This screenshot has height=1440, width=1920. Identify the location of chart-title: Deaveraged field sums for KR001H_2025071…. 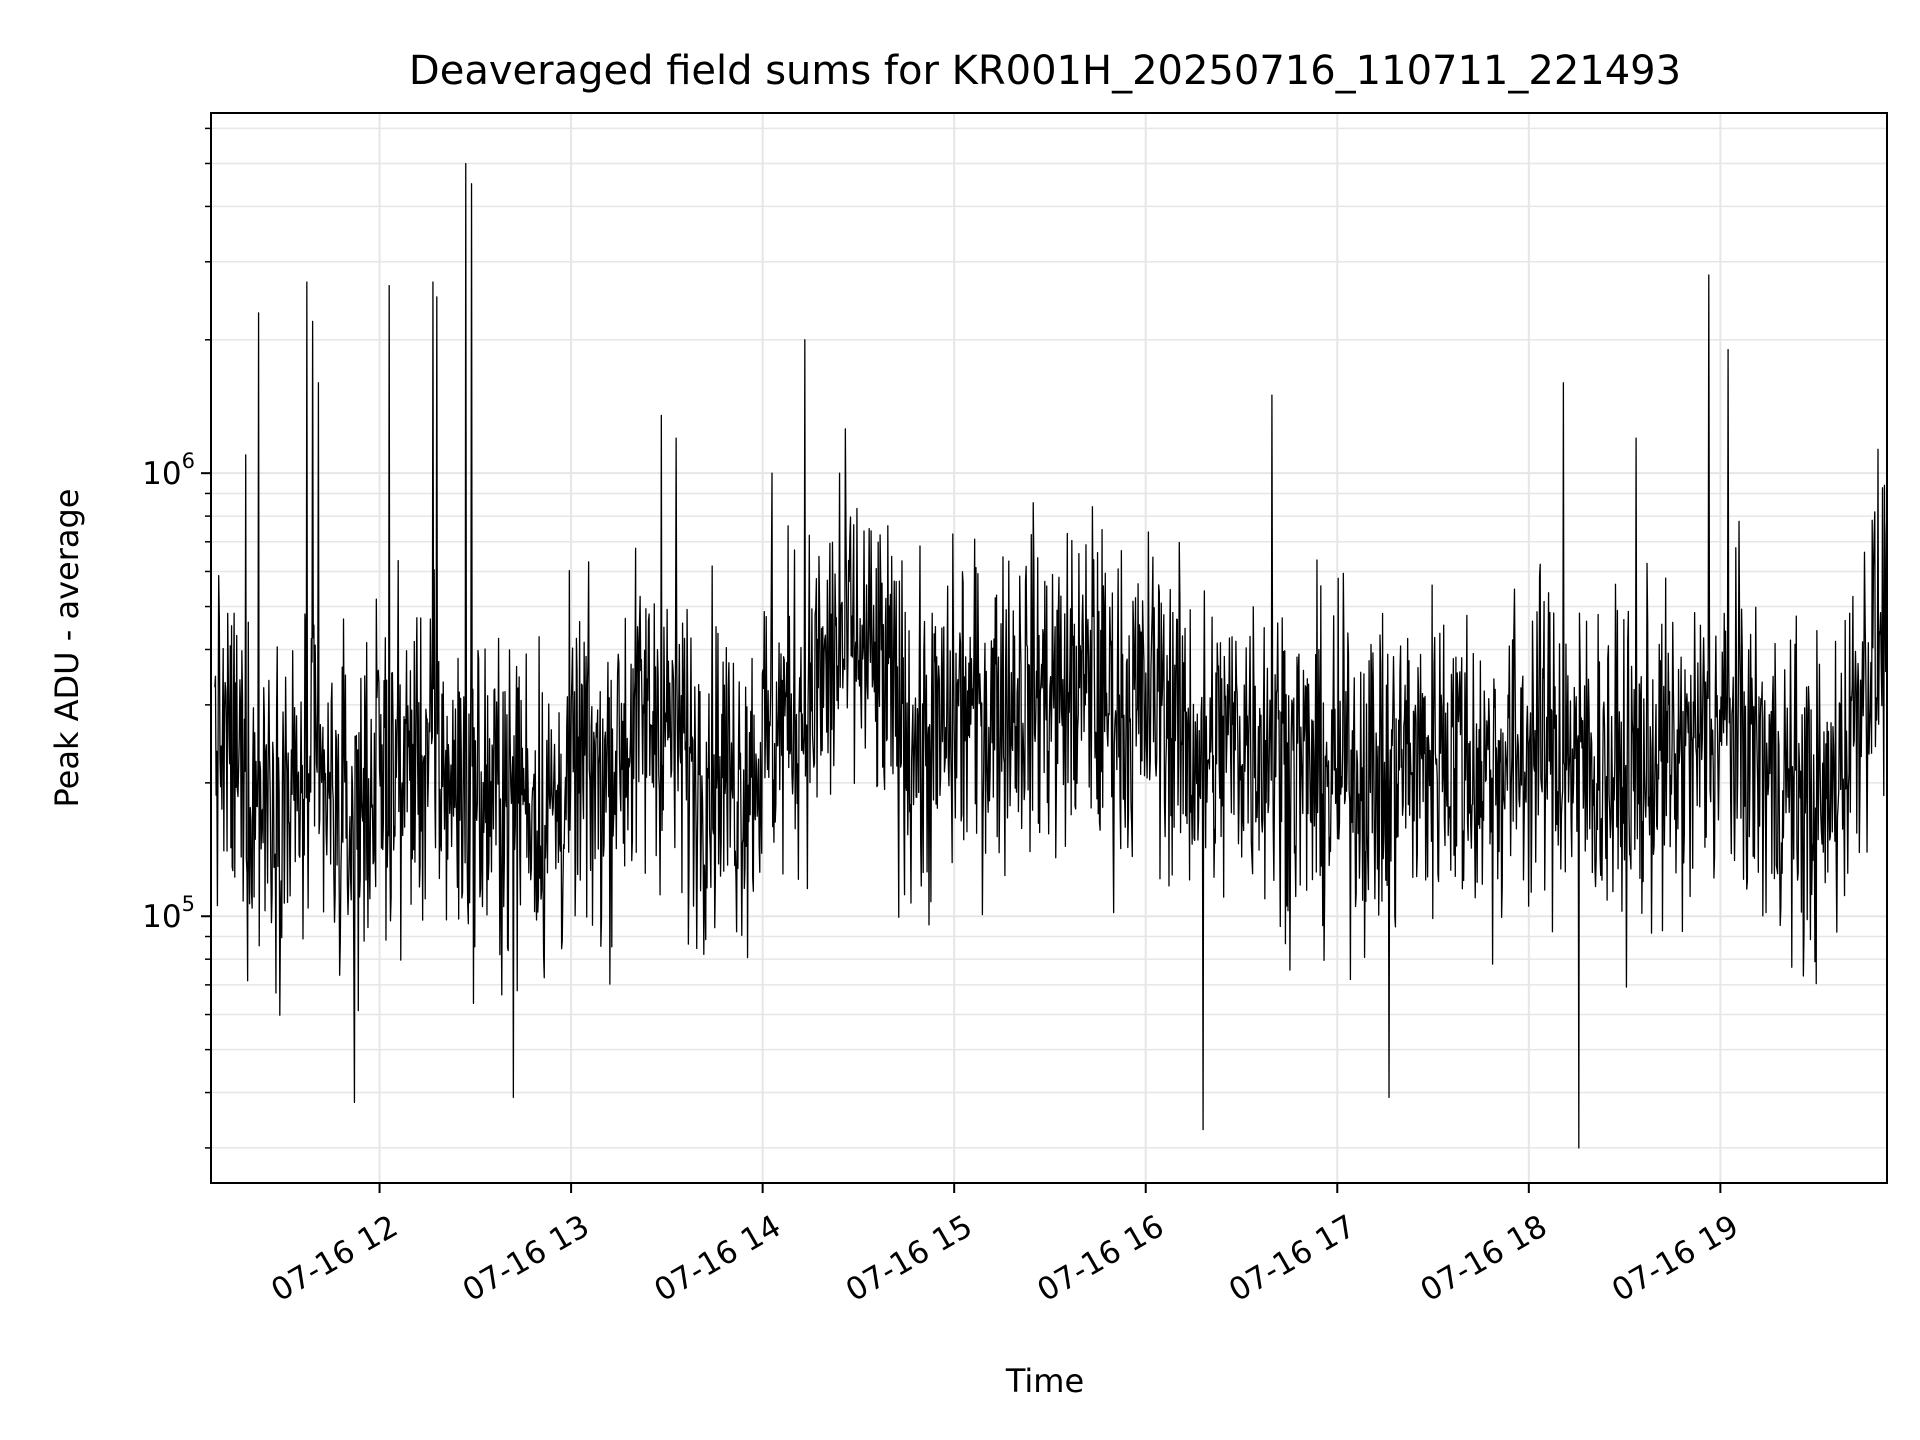
(1045, 71).